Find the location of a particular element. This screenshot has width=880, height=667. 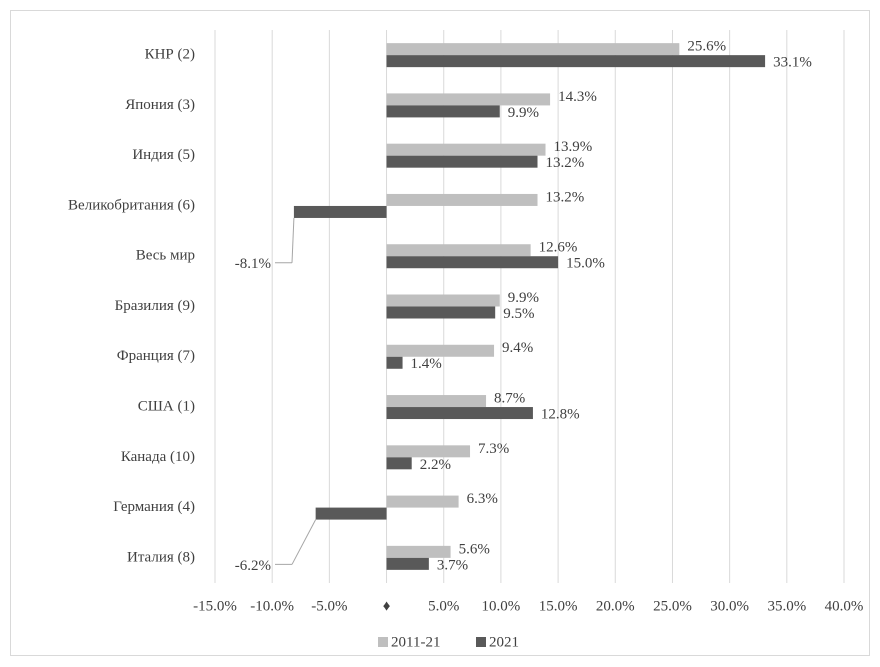

y-tick-label: США (1) is located at coordinates (166, 406).